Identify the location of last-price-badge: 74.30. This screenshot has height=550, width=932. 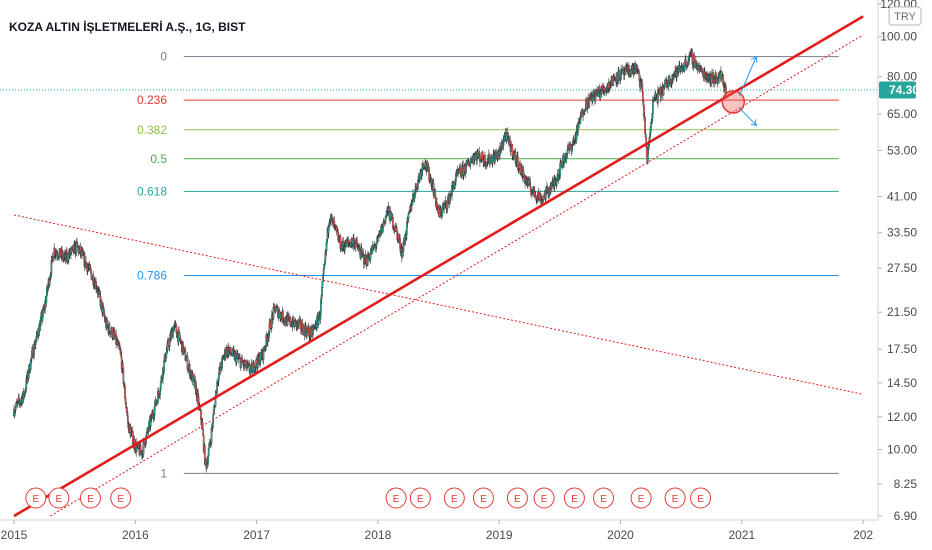
(899, 90).